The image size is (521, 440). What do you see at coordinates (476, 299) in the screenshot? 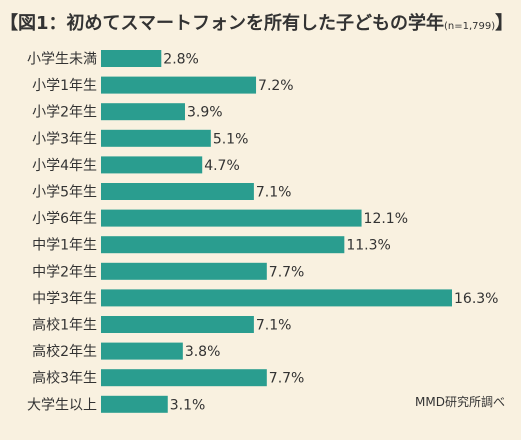
I see `value-label: 16.3%` at bounding box center [476, 299].